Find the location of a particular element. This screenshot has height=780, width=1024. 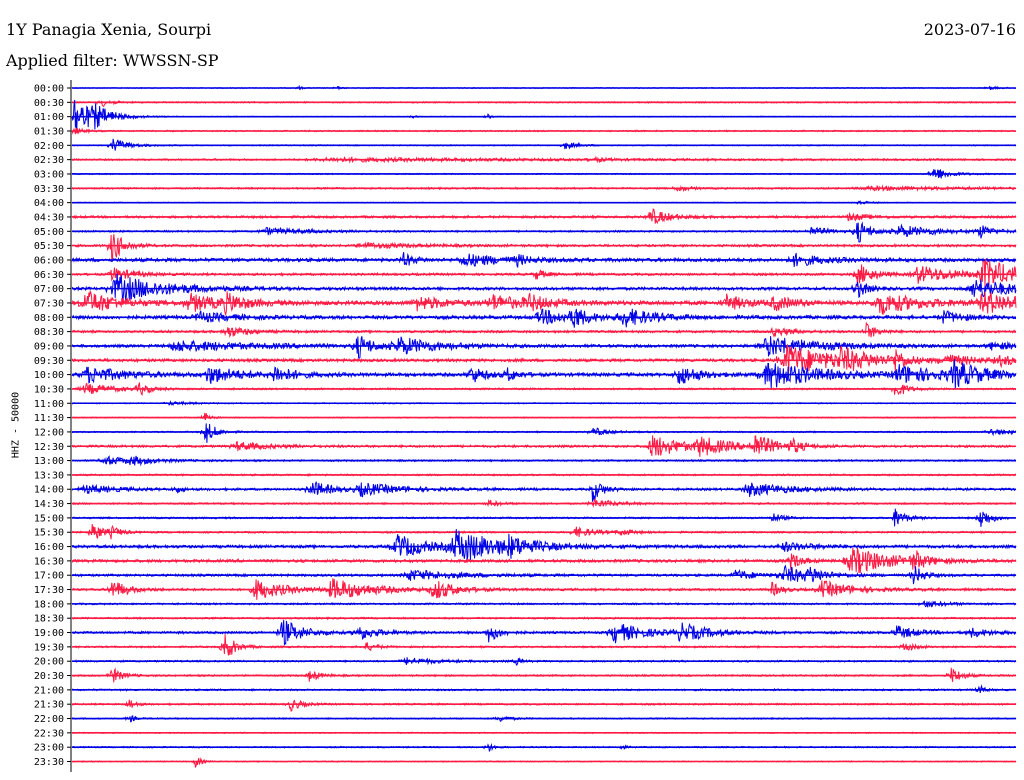

time-label: 08:30 is located at coordinates (49, 332).